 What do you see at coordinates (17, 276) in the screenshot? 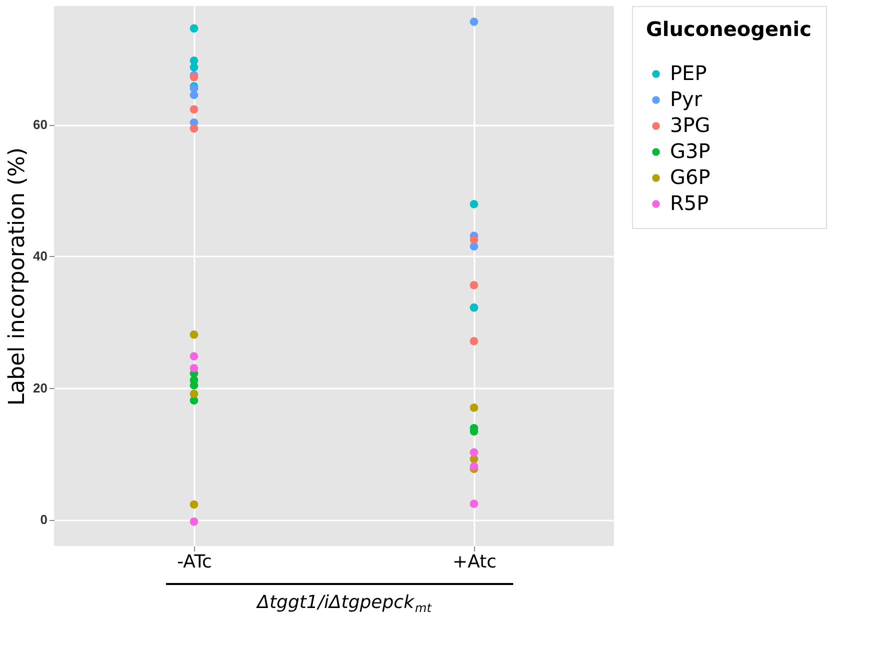
I see `y-axis-title: Label incorporation (%)` at bounding box center [17, 276].